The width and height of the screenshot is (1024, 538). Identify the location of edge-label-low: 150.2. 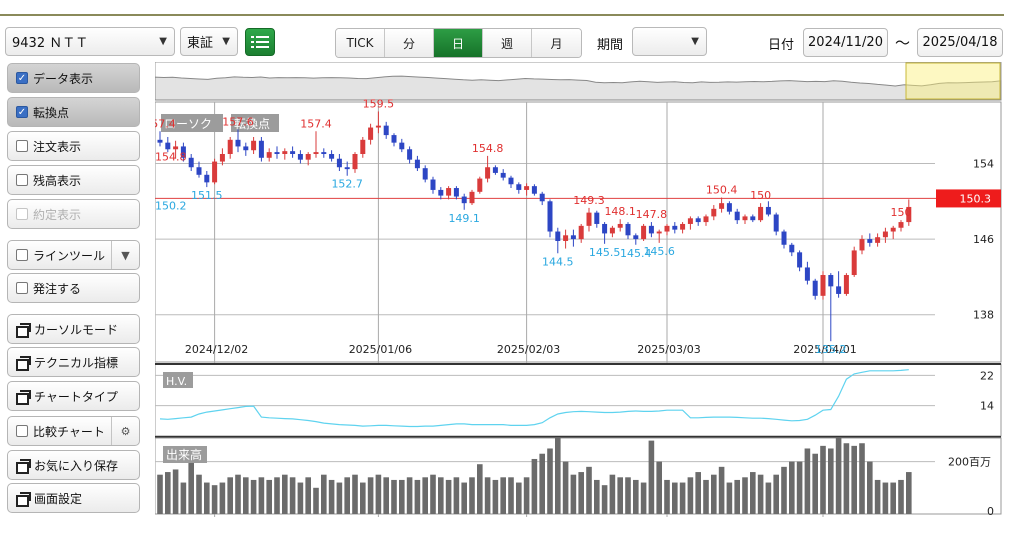
(171, 205).